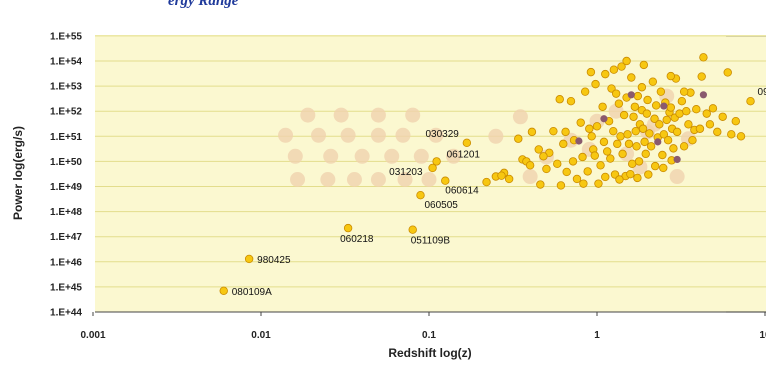  I want to click on y-tick-label: 1.E+48, so click(66, 212).